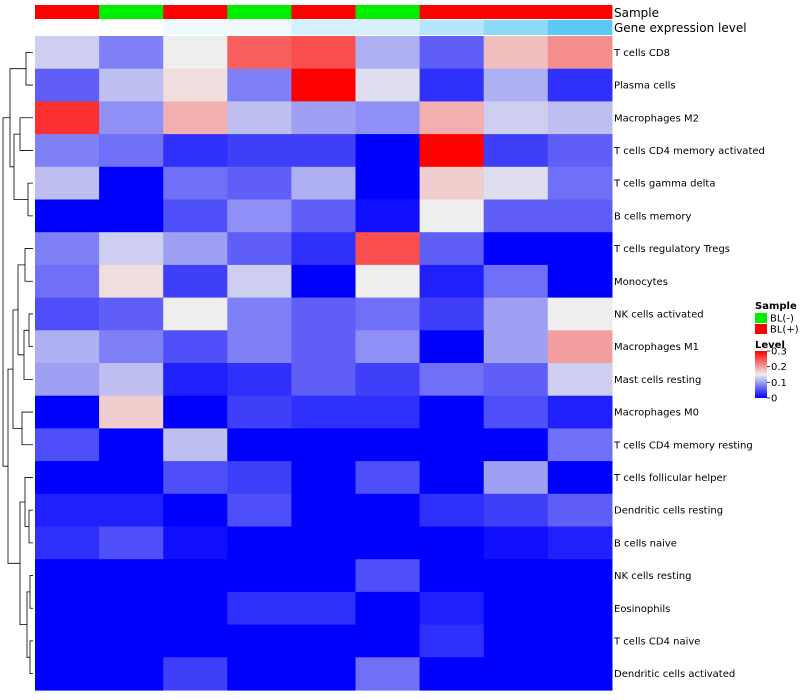 The image size is (800, 700). What do you see at coordinates (641, 282) in the screenshot?
I see `row-label: Monocytes` at bounding box center [641, 282].